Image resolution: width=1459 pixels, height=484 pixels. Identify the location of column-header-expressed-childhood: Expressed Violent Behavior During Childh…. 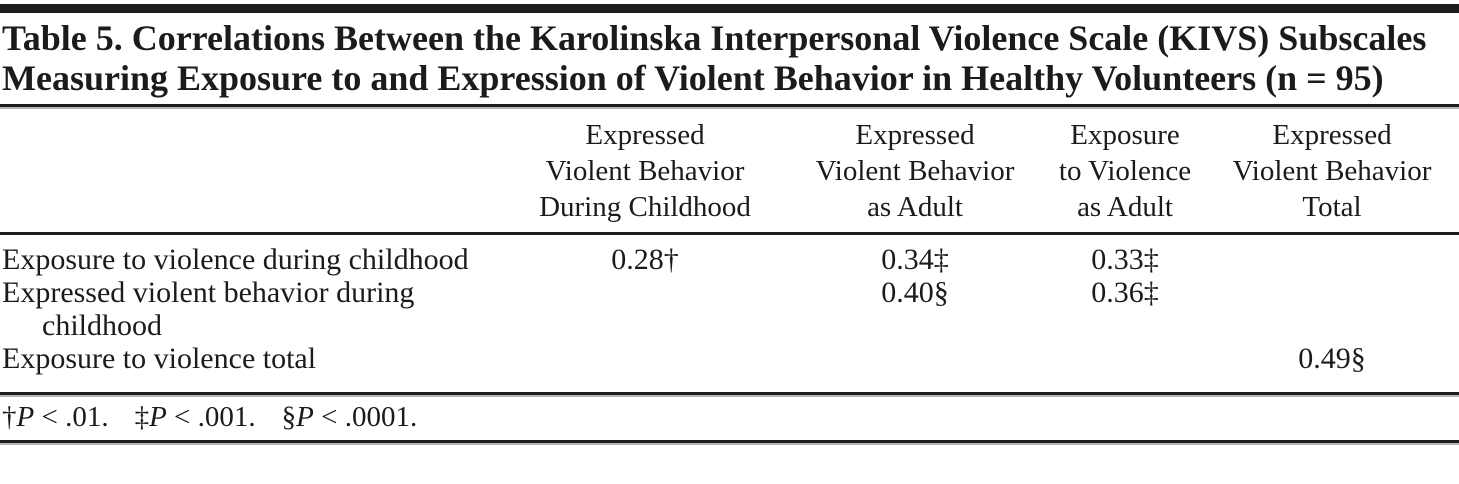
(645, 172).